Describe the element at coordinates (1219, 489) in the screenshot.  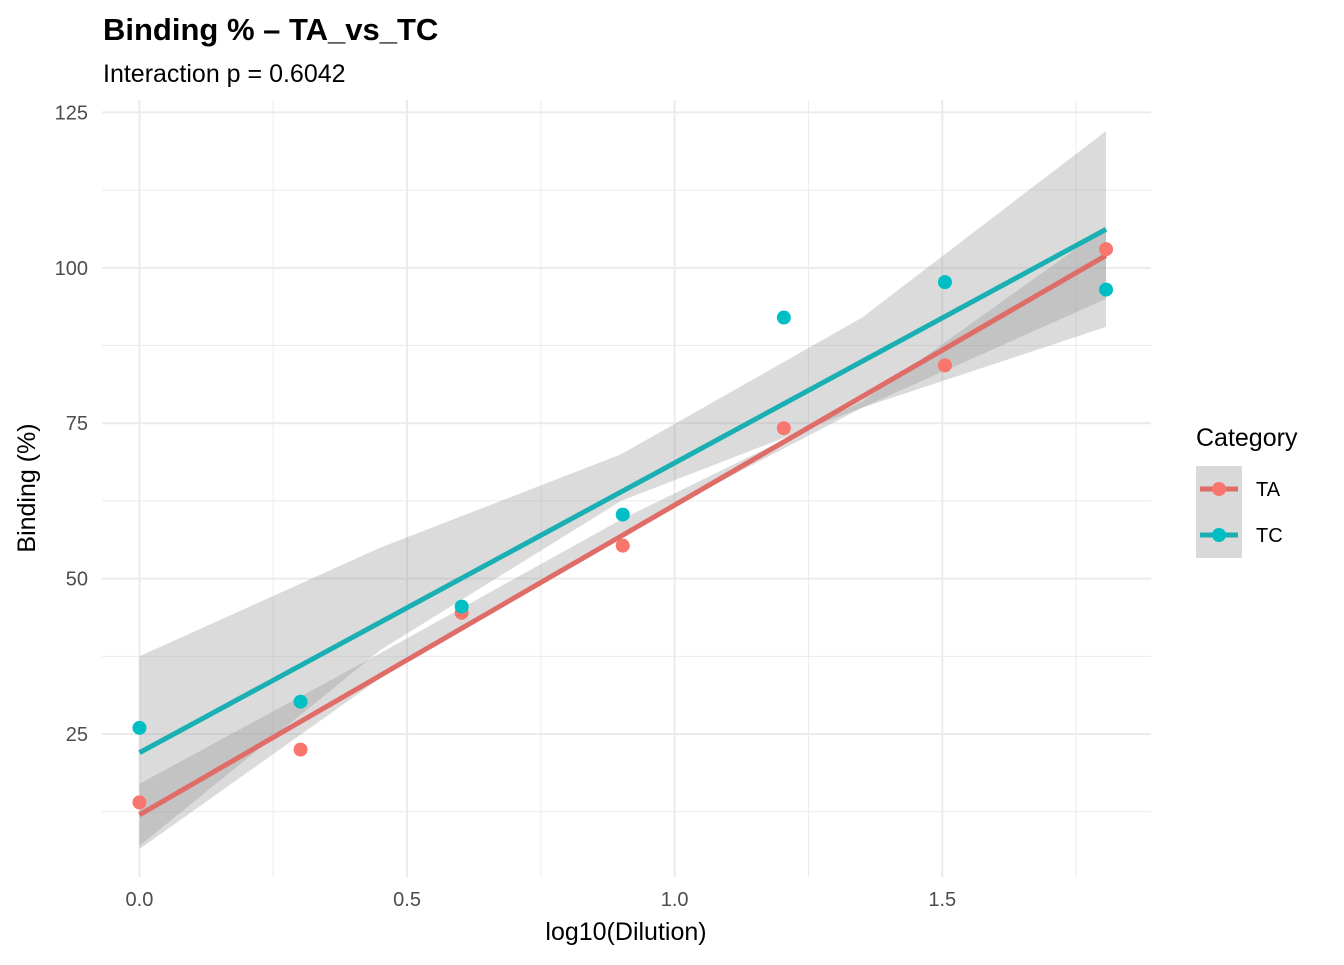
I see `legend-key-point-ta` at that location.